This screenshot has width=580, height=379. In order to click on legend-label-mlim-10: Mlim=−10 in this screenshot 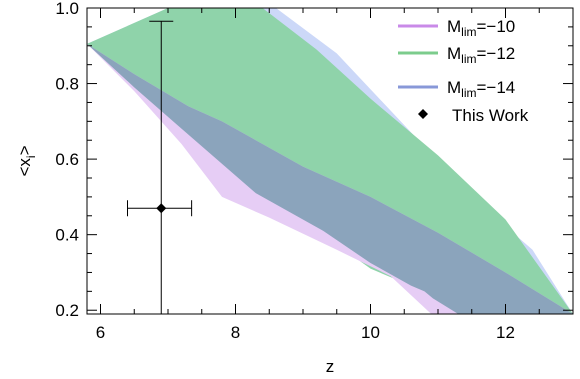, I will do `click(481, 28)`.